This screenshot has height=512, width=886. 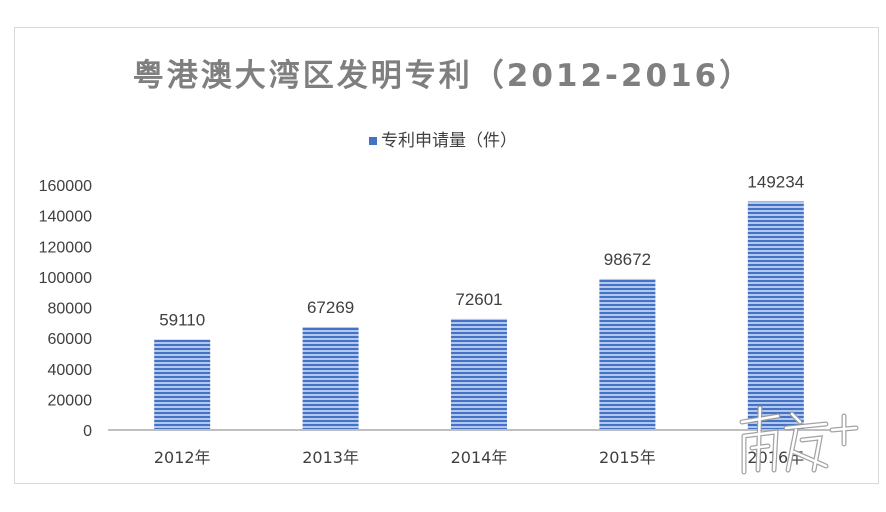 I want to click on data-label: 59110, so click(x=182, y=319).